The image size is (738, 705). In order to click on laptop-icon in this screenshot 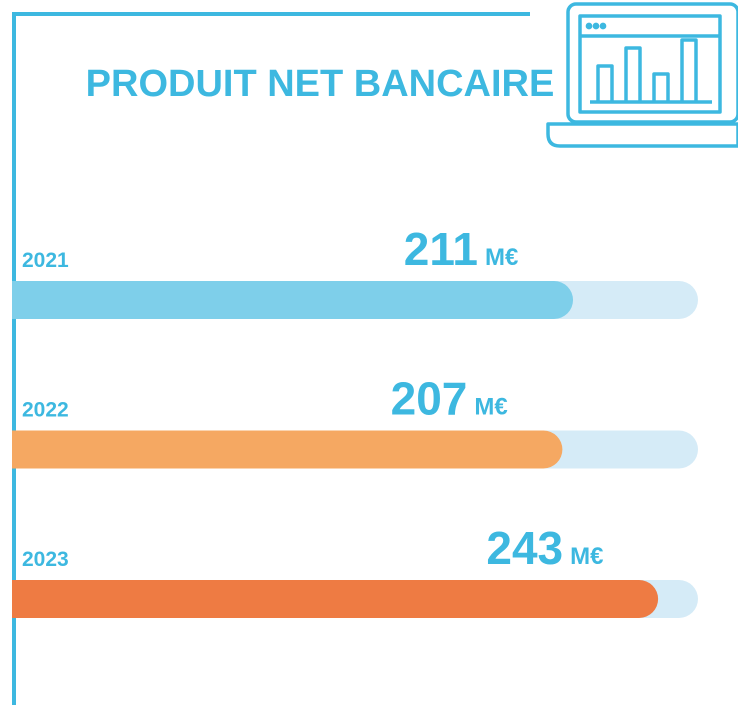, I will do `click(642, 75)`.